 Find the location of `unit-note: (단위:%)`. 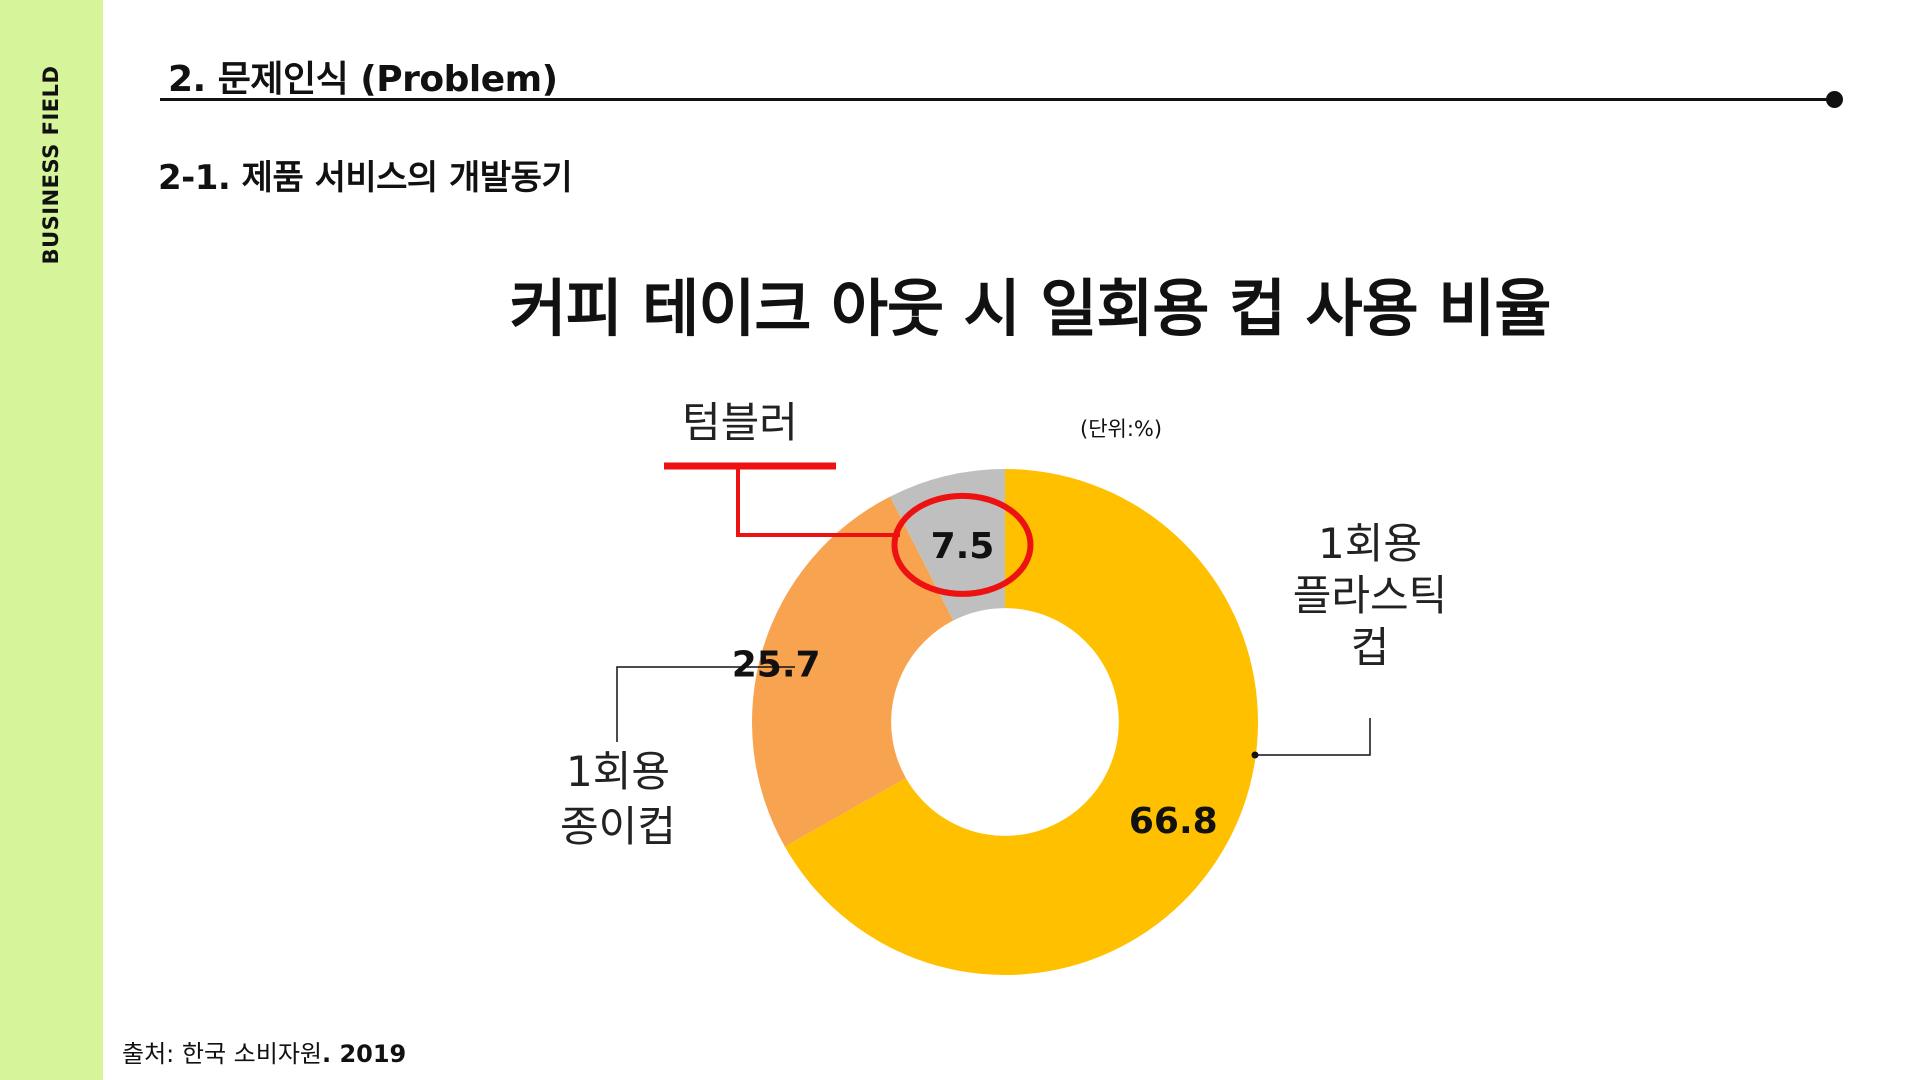

unit-note: (단위:%) is located at coordinates (1121, 429).